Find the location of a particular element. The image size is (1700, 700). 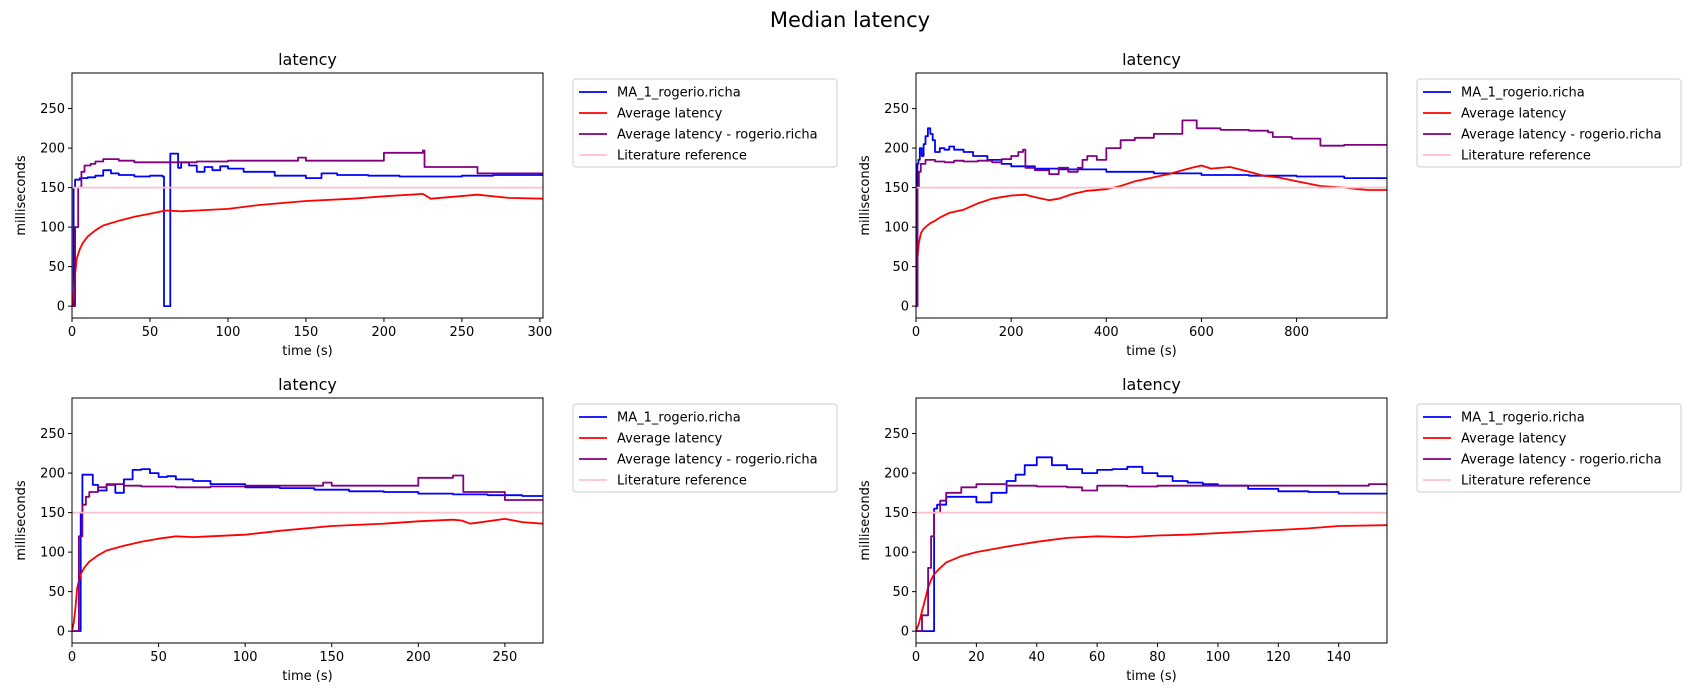

figure-title: Median latency is located at coordinates (850, 20).